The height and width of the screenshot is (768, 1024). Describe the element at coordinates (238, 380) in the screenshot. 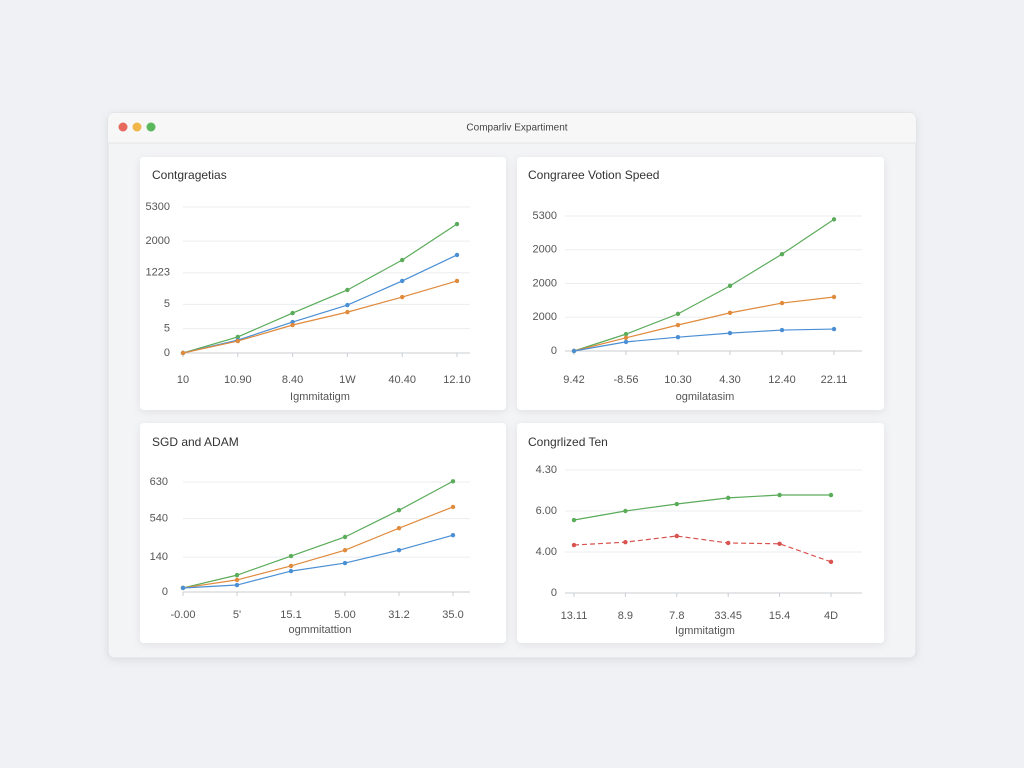

I see `x-tick-label: 10.90` at that location.